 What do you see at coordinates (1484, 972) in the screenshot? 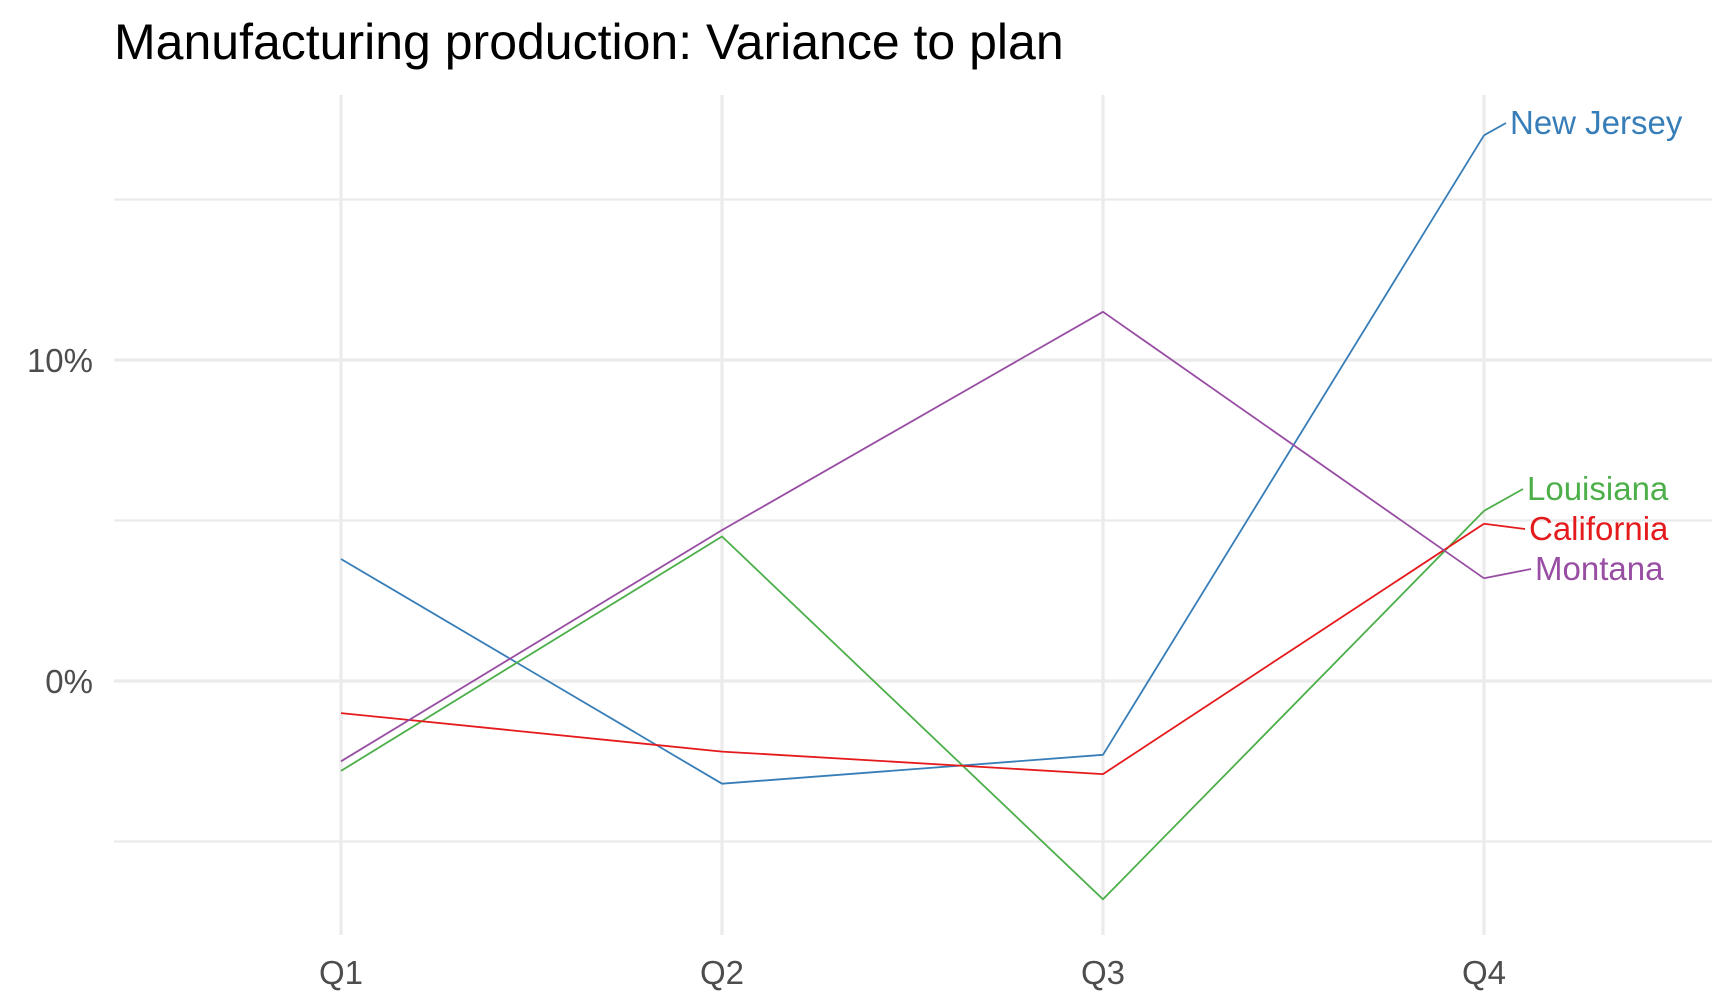
I see `x-tick-label: Q4` at bounding box center [1484, 972].